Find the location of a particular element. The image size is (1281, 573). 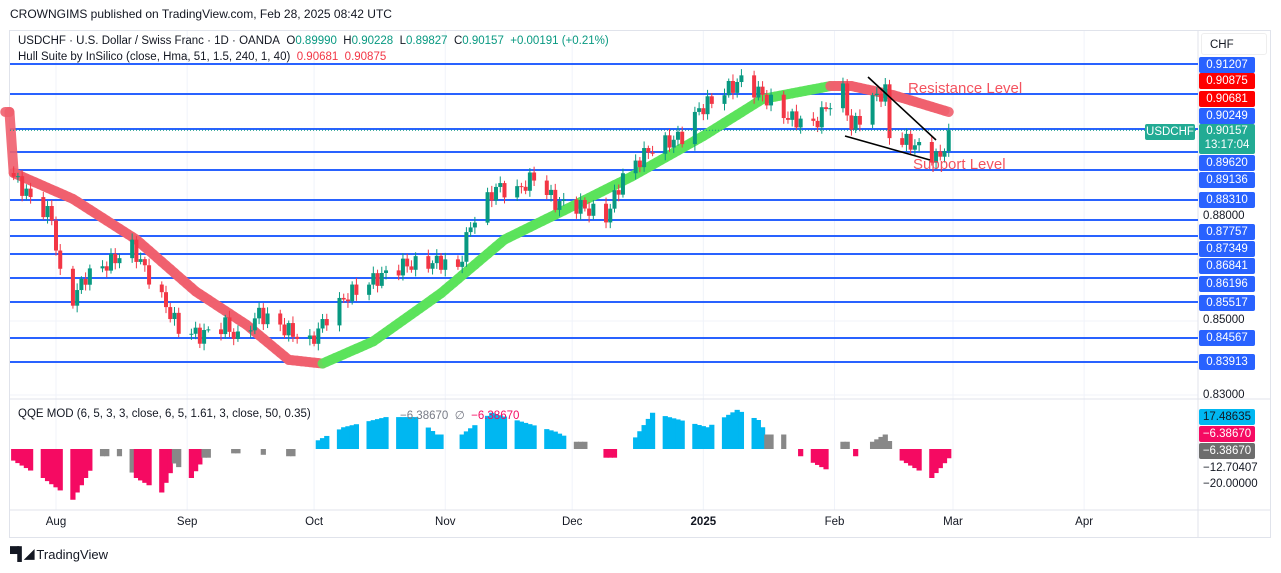

open-label: O is located at coordinates (291, 41).